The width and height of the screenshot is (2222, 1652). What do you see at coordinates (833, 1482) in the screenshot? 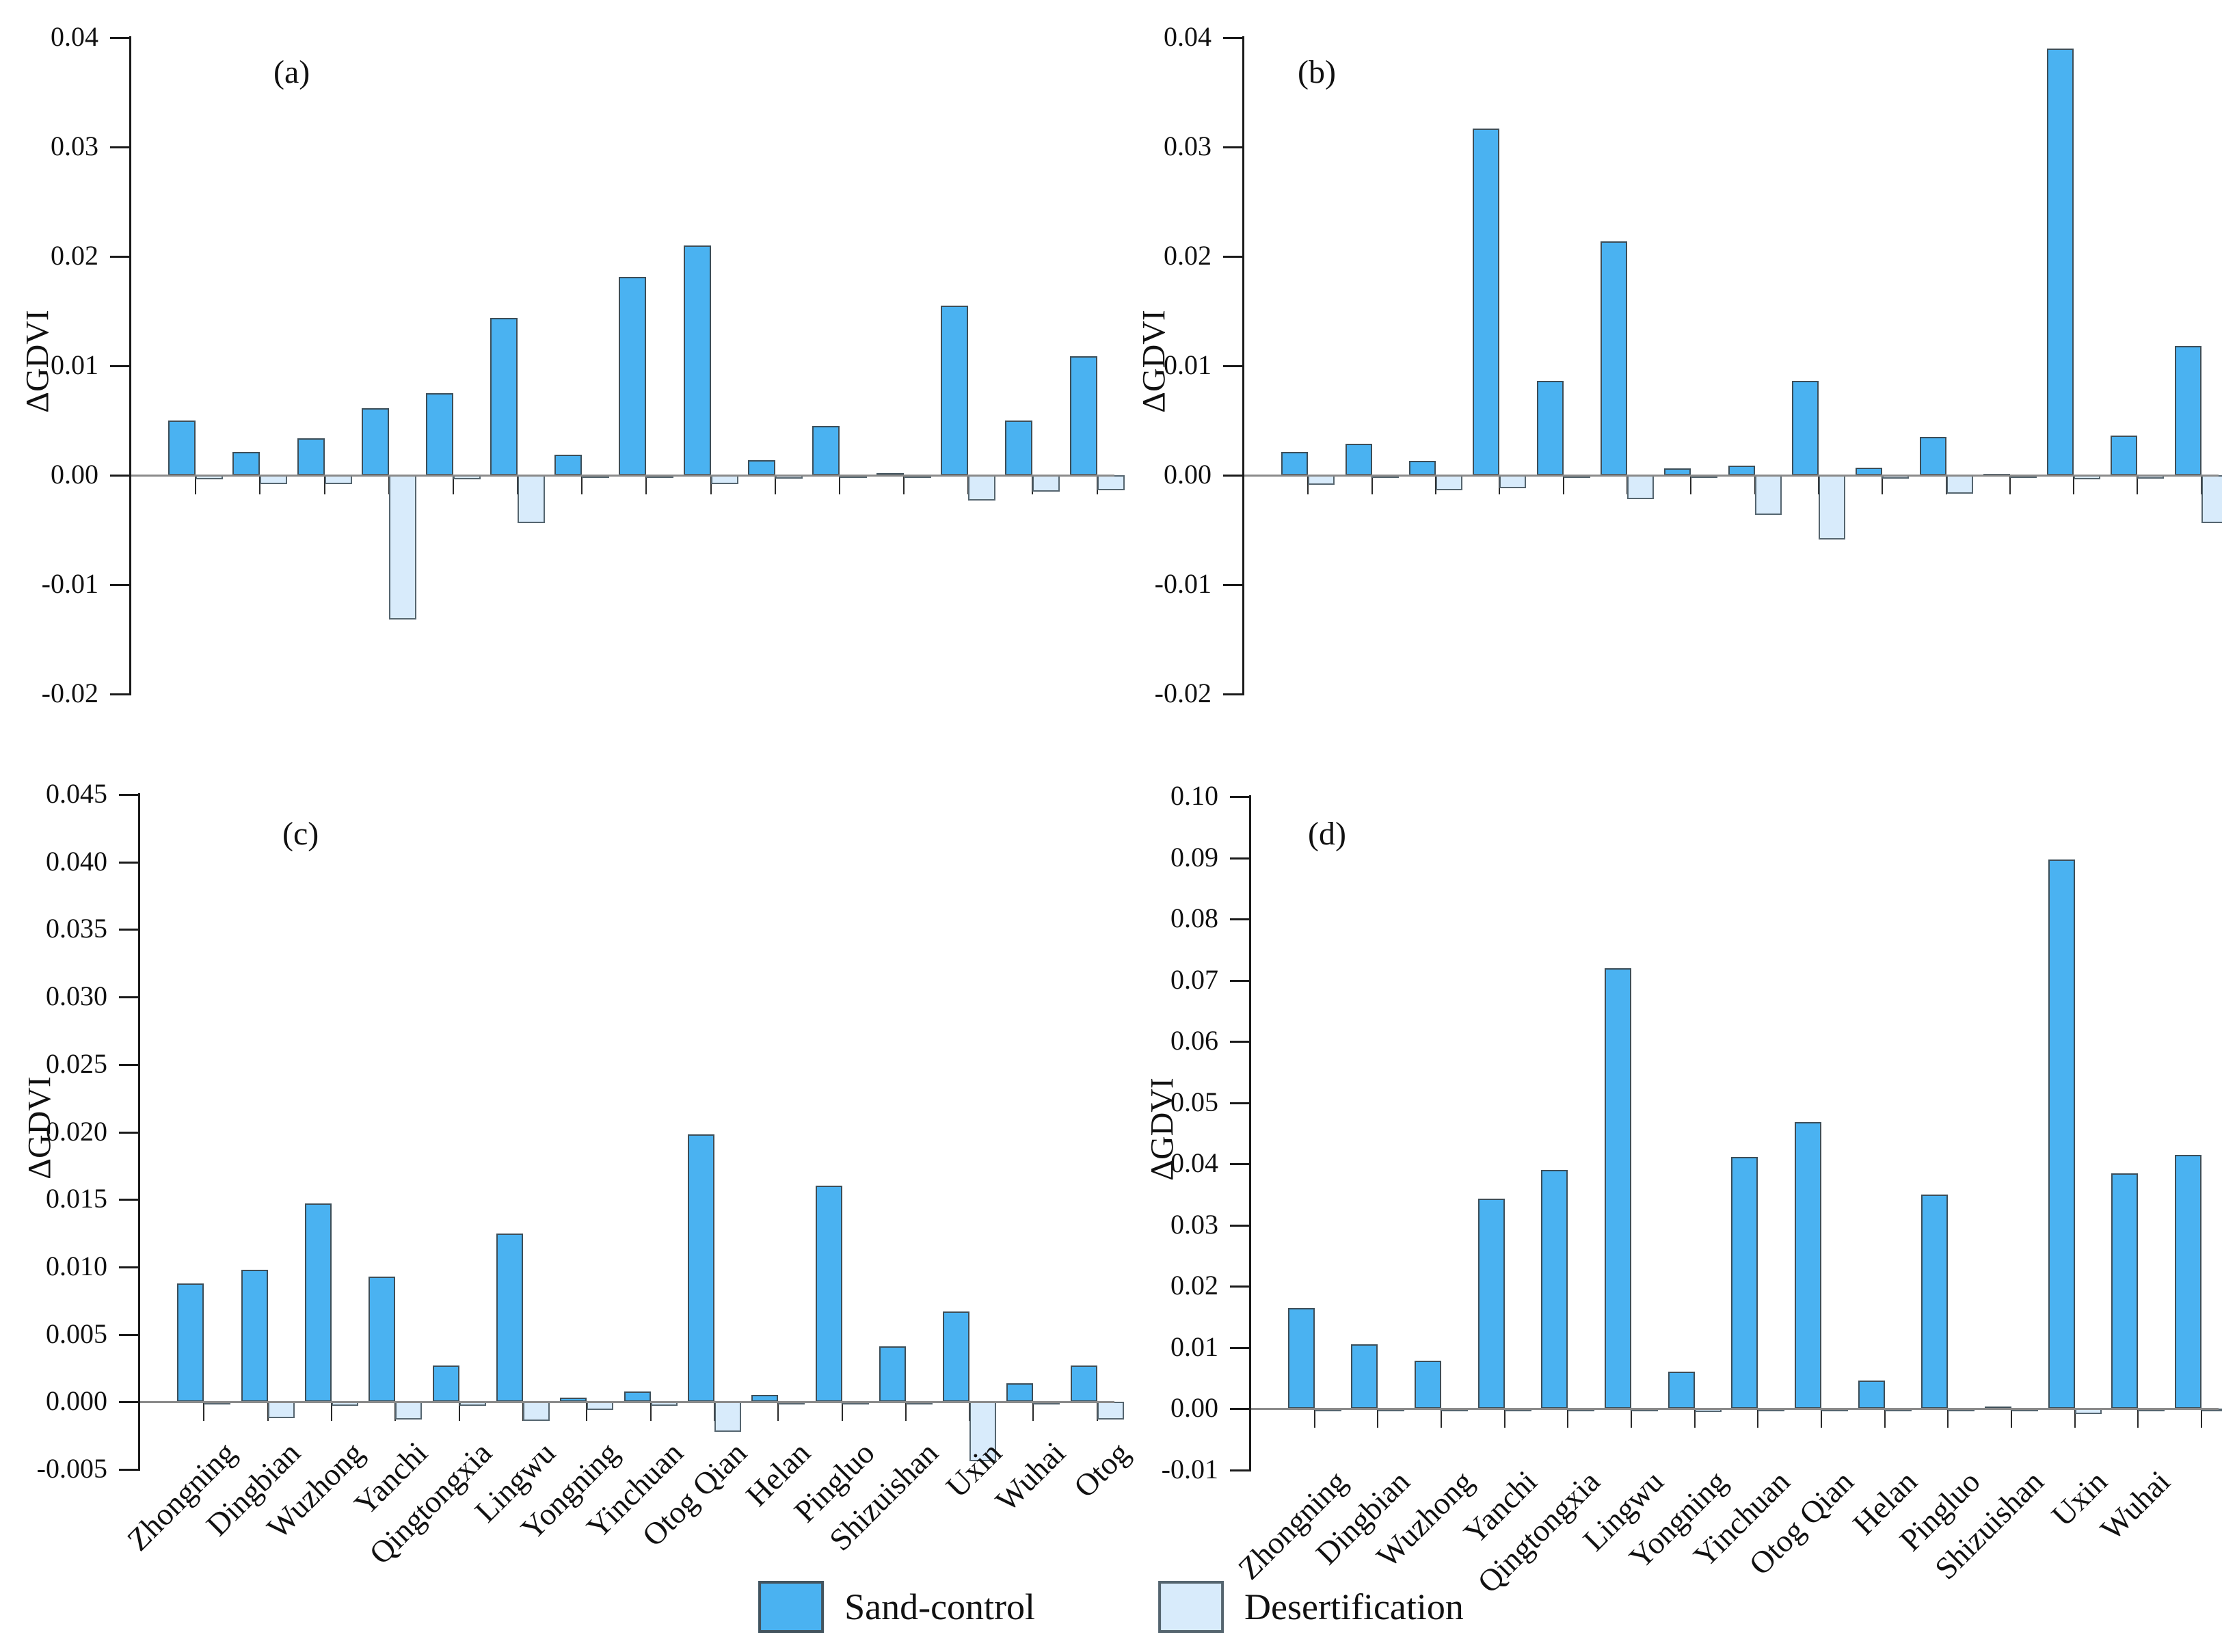
I see `x-tick-label-pingluo: Pingluo` at bounding box center [833, 1482].